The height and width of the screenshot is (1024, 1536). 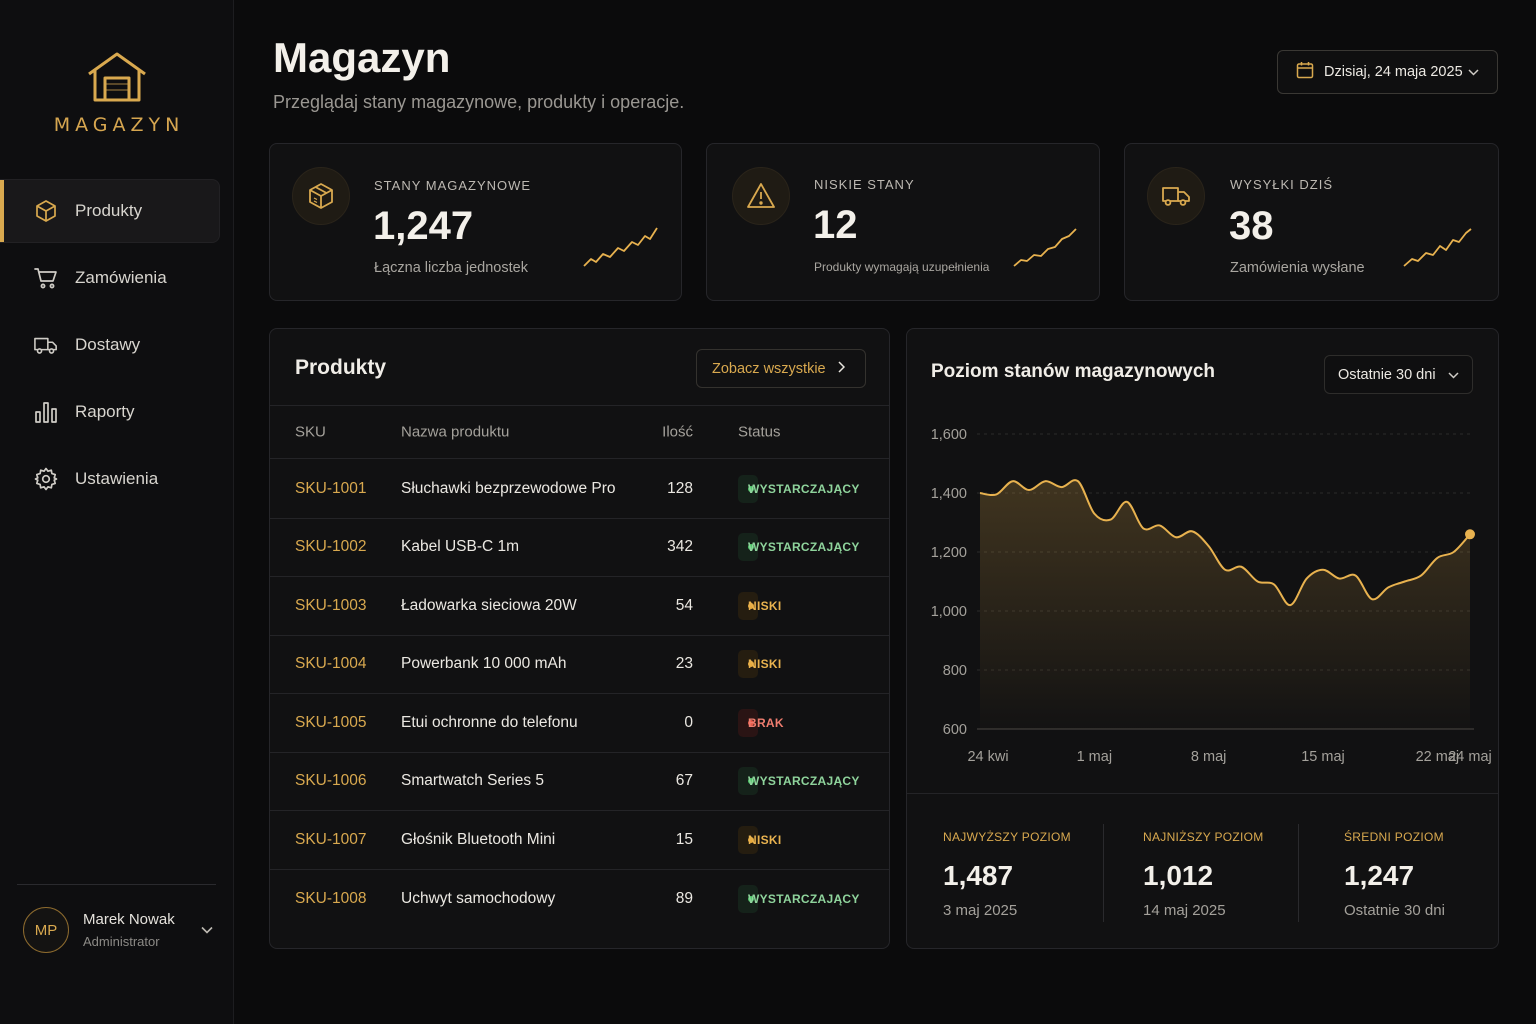 I want to click on table-row: SKU-1002 Kabel USB-C 1m 342 WYSTARCZAJĄCY, so click(x=579, y=548).